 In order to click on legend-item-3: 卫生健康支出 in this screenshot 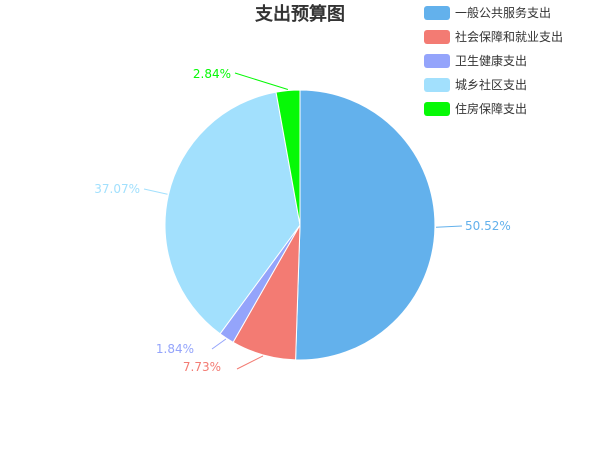, I will do `click(475, 60)`.